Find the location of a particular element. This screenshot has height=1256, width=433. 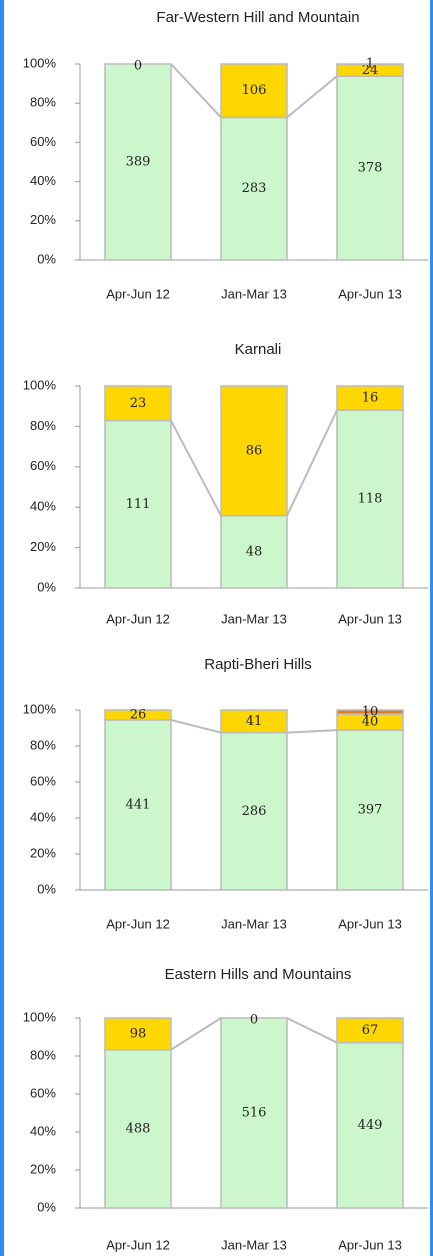

chart-title: Far-Western Hill and Mountain is located at coordinates (257, 17).